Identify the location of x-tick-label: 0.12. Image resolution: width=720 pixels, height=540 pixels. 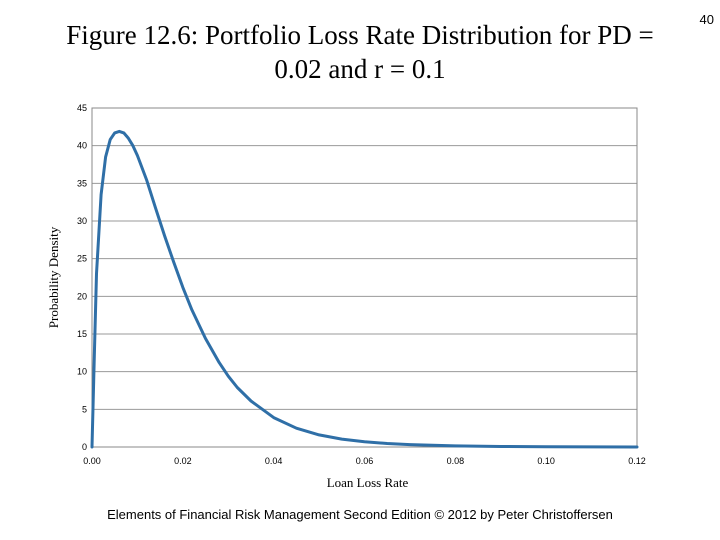
(637, 461).